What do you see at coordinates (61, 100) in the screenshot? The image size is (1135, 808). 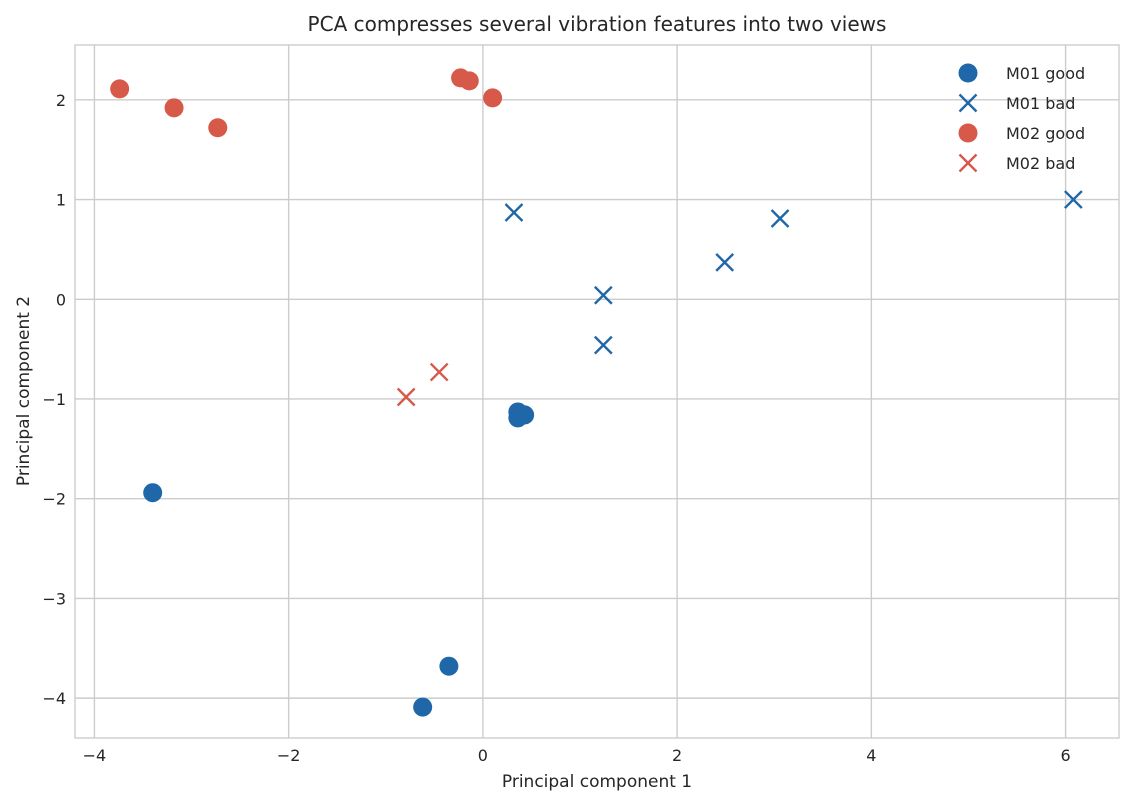 I see `y-tick-label: 2` at bounding box center [61, 100].